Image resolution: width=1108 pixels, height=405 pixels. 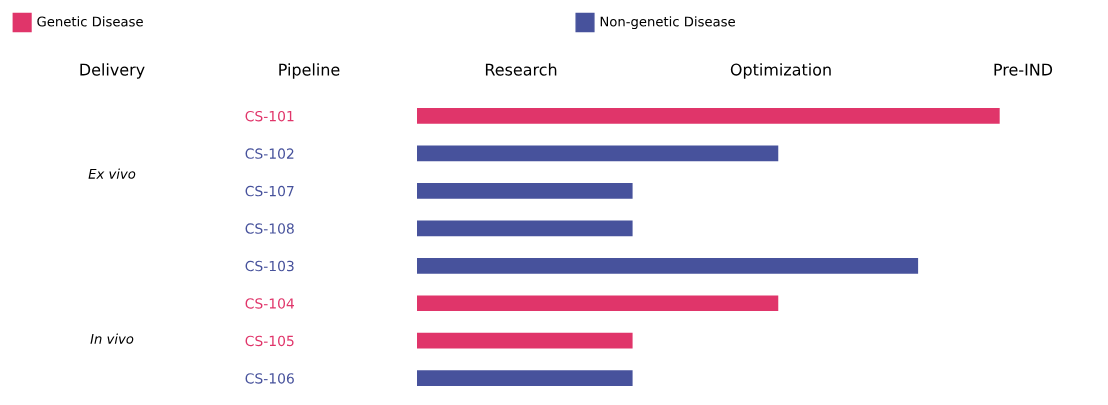 What do you see at coordinates (1023, 69) in the screenshot?
I see `text: Pre-IND` at bounding box center [1023, 69].